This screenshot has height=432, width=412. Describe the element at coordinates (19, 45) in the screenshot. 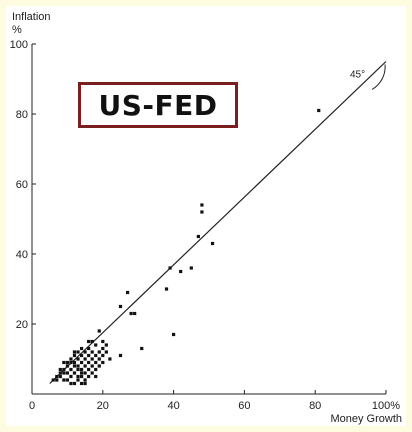

I see `y-tick-label: 100` at that location.